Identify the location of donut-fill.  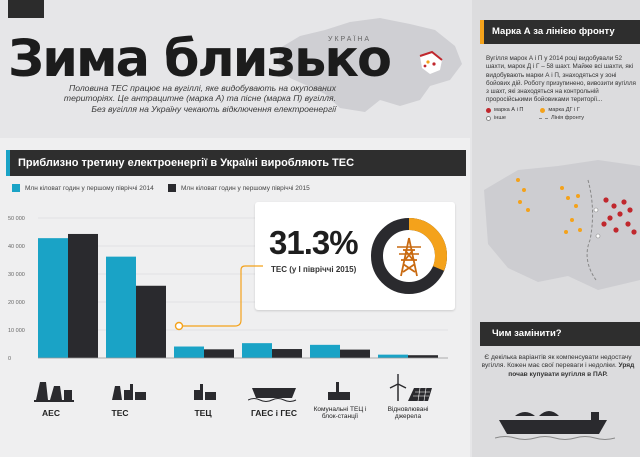
(409, 256).